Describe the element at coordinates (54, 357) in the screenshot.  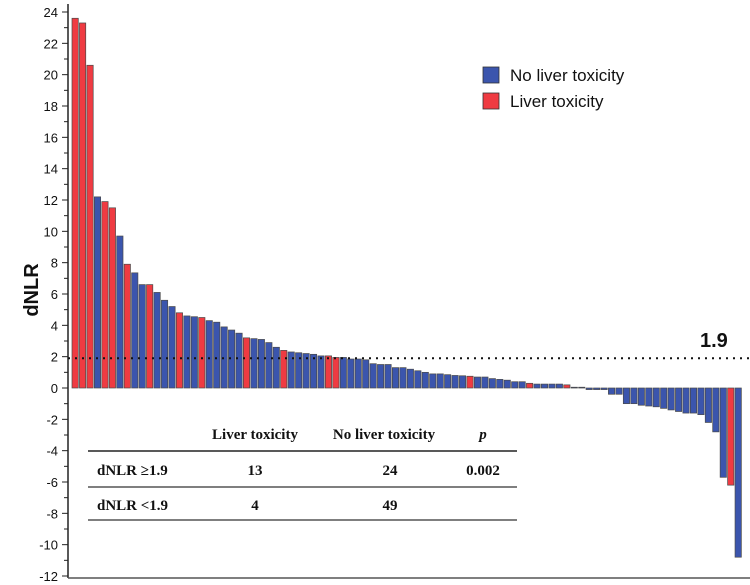
I see `y-tick-label: 2` at that location.